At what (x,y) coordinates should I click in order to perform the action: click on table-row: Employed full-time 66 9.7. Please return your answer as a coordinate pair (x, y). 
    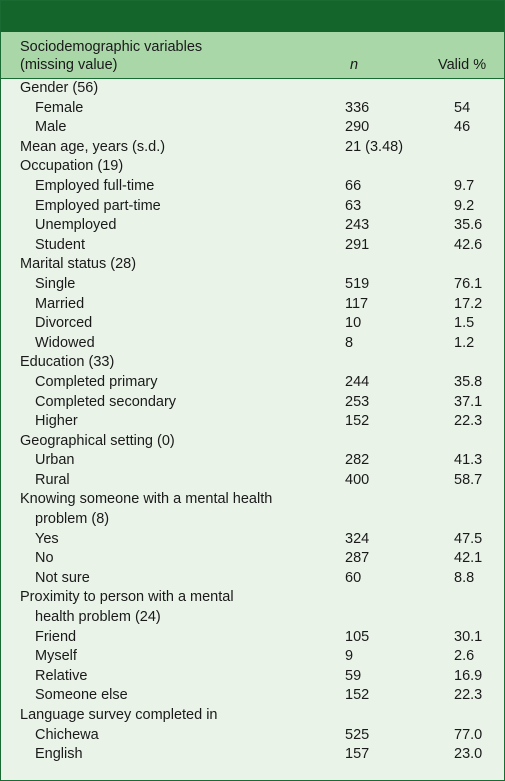
    Looking at the image, I should click on (252, 187).